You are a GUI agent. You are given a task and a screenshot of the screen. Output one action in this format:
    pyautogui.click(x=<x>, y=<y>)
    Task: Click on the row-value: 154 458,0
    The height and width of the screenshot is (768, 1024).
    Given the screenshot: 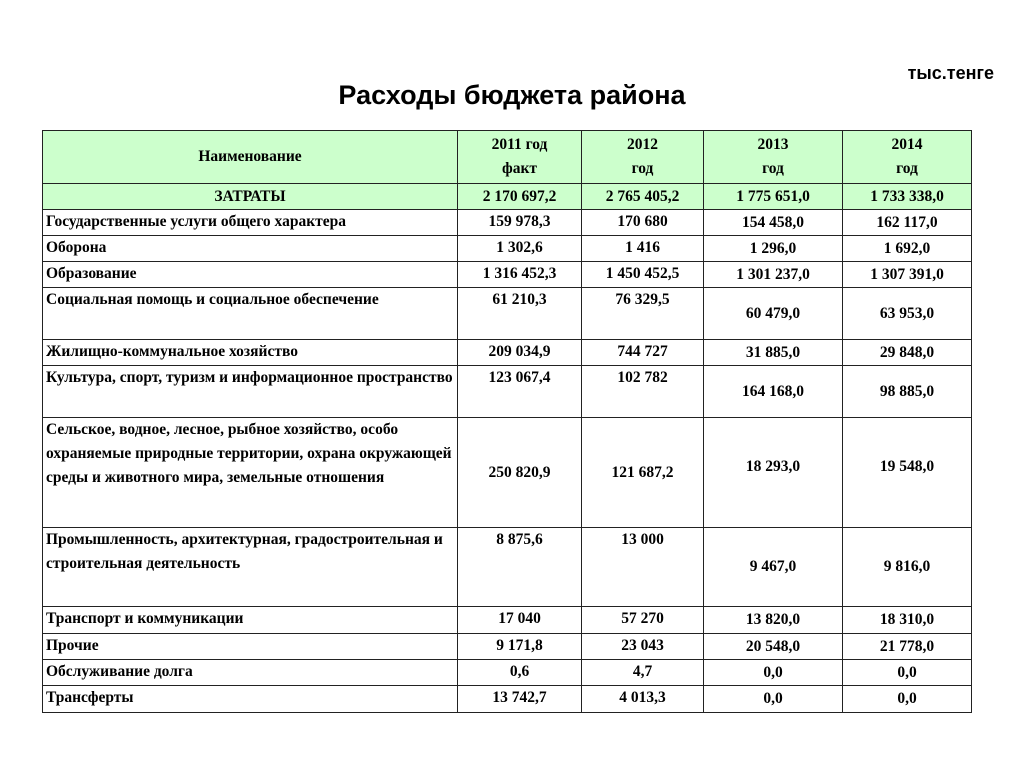 What is the action you would take?
    pyautogui.click(x=773, y=222)
    